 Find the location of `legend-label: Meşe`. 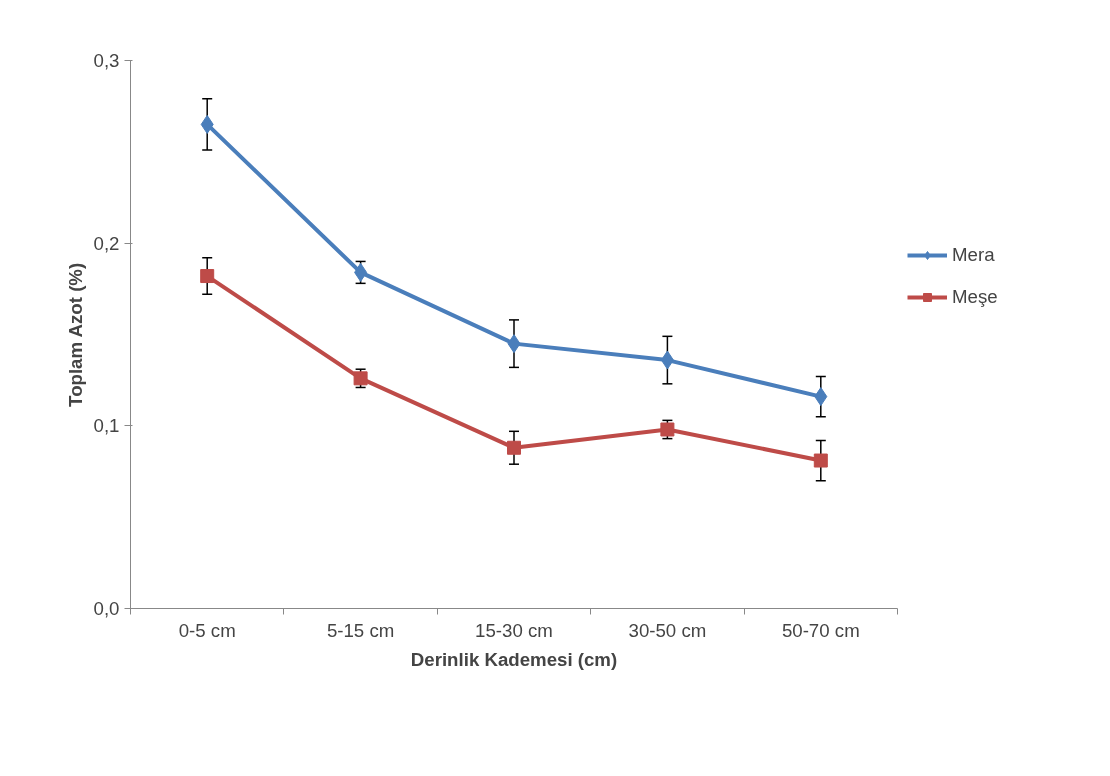

legend-label: Meşe is located at coordinates (975, 297).